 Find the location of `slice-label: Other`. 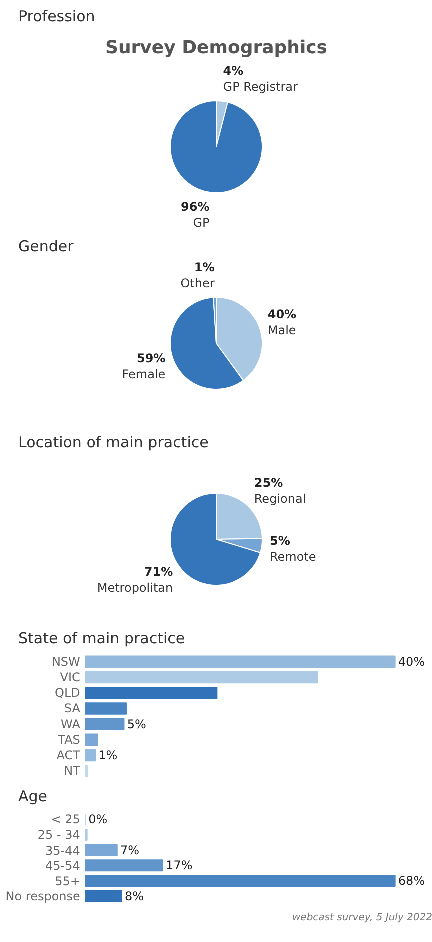

slice-label: Other is located at coordinates (197, 283).